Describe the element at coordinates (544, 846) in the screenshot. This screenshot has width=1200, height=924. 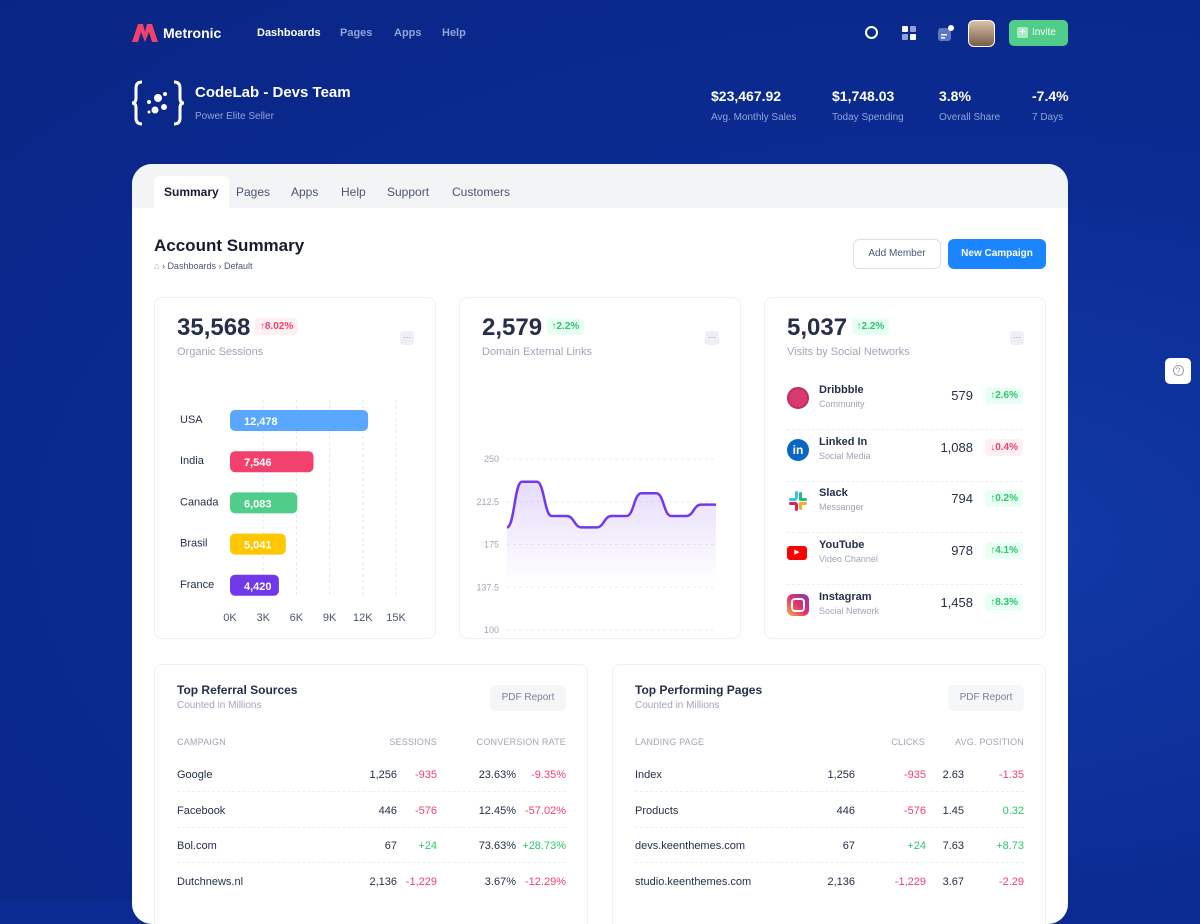
I see `row-delta-2: +28.73%` at that location.